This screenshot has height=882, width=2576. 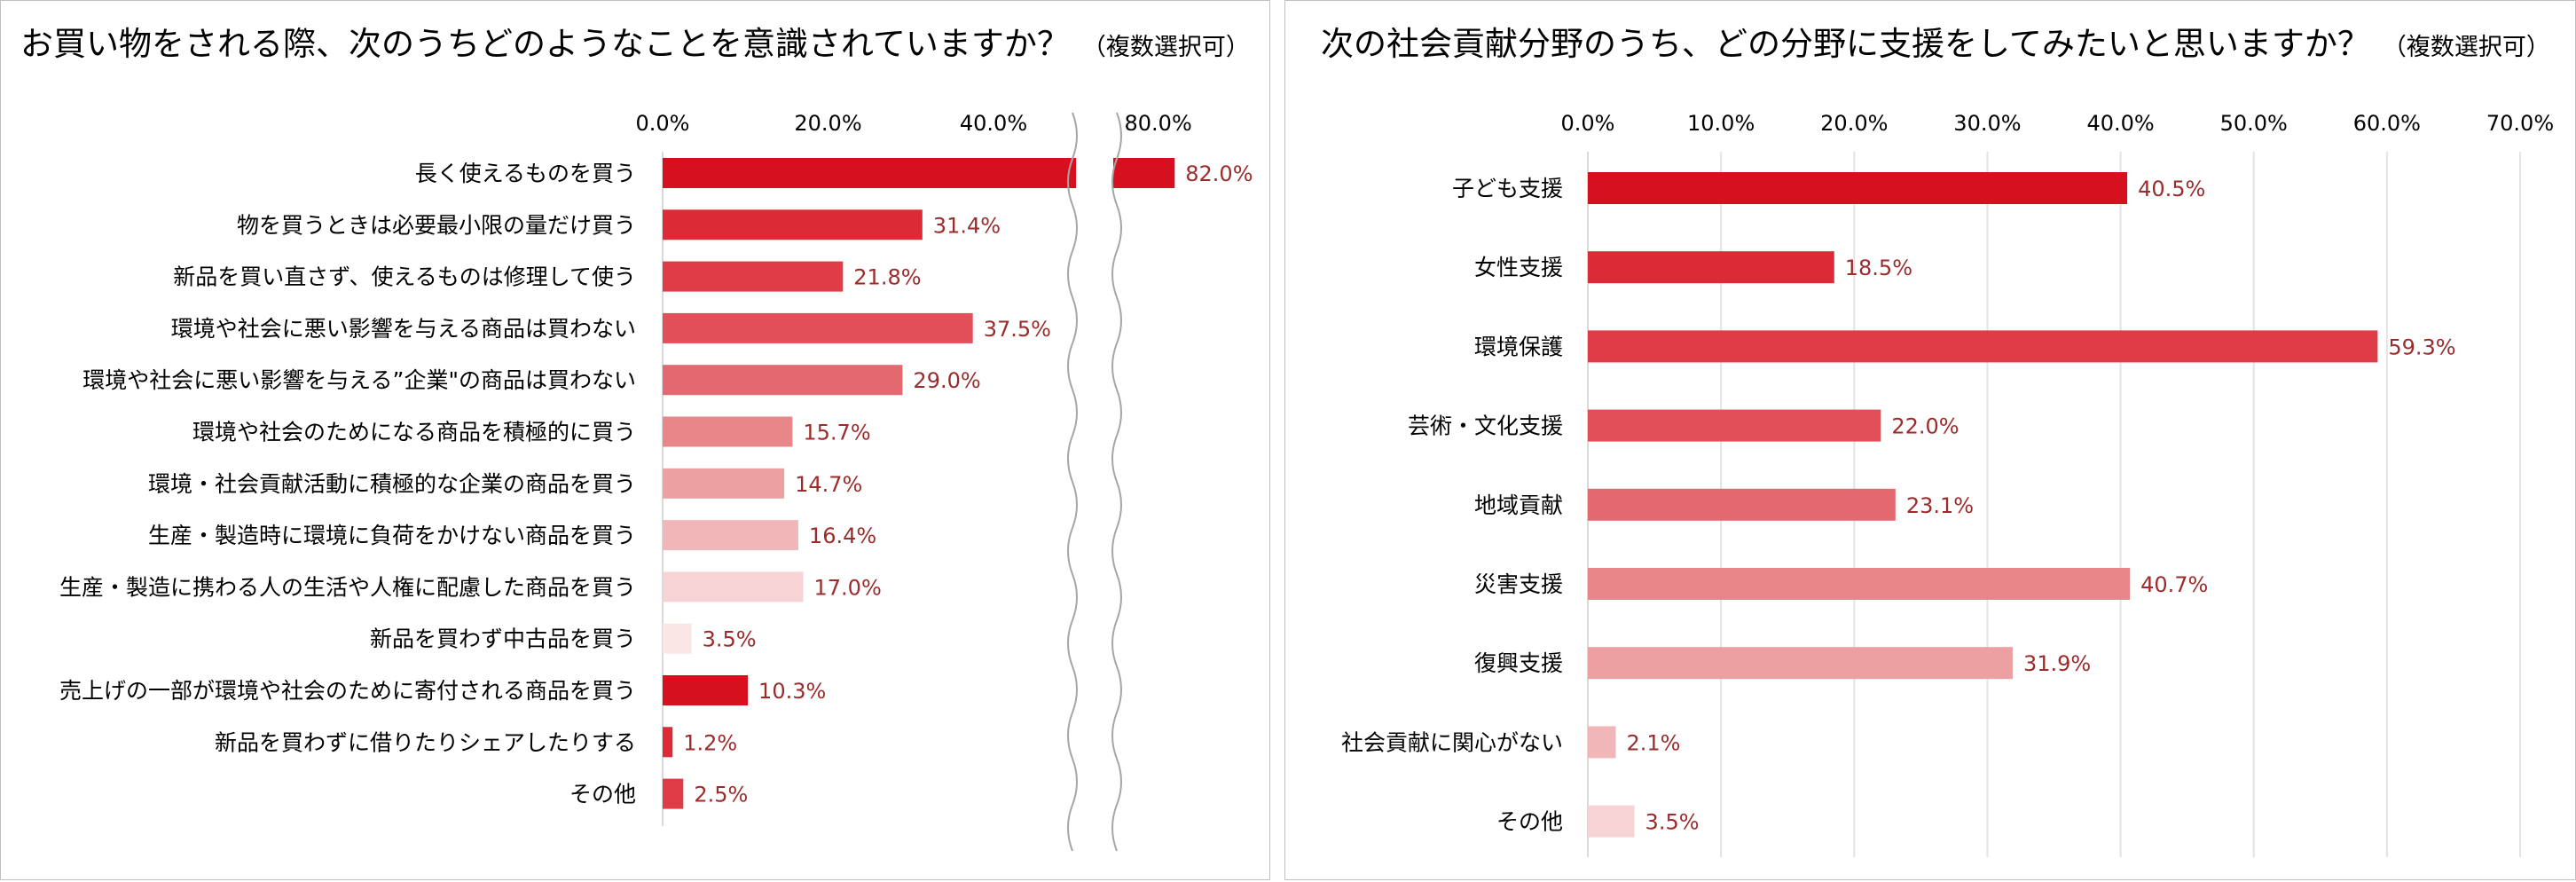 What do you see at coordinates (2057, 663) in the screenshot?
I see `right-value-label: 31.9%` at bounding box center [2057, 663].